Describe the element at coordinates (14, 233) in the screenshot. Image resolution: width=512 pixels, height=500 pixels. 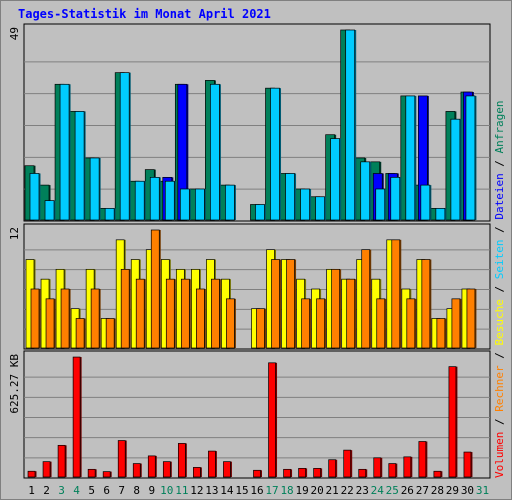
I see `y-max-label-visits: 12` at that location.